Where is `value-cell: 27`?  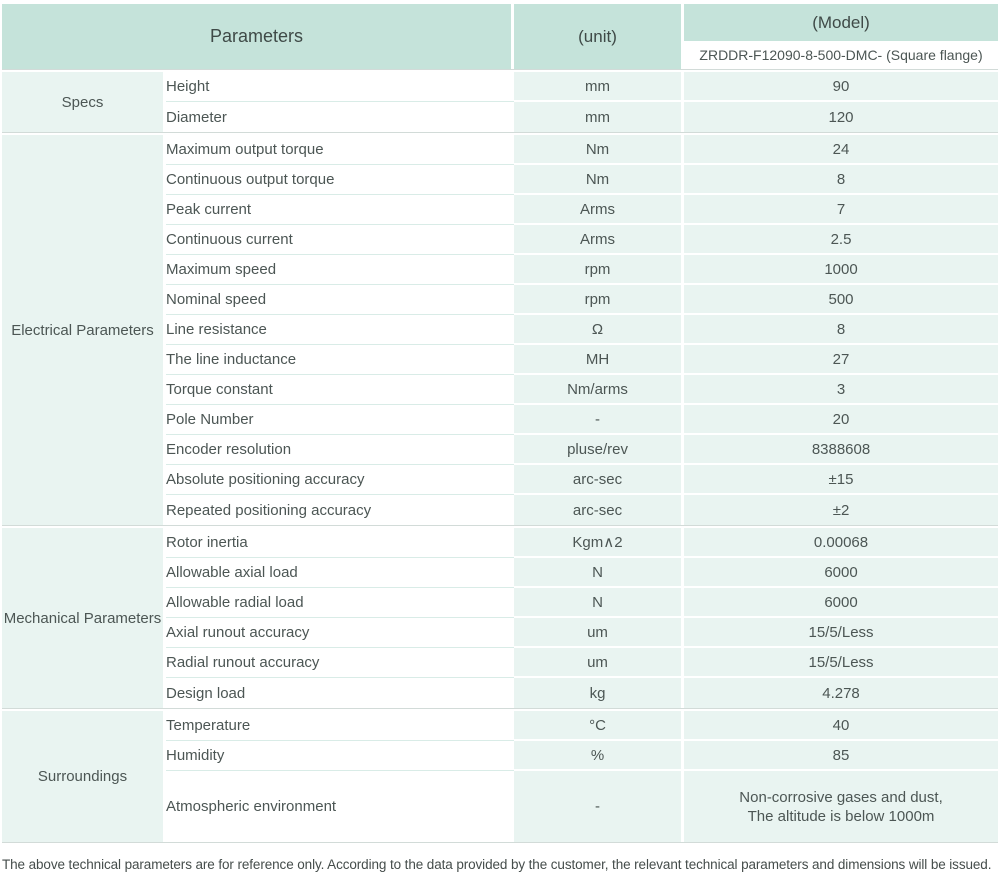
value-cell: 27 is located at coordinates (841, 360).